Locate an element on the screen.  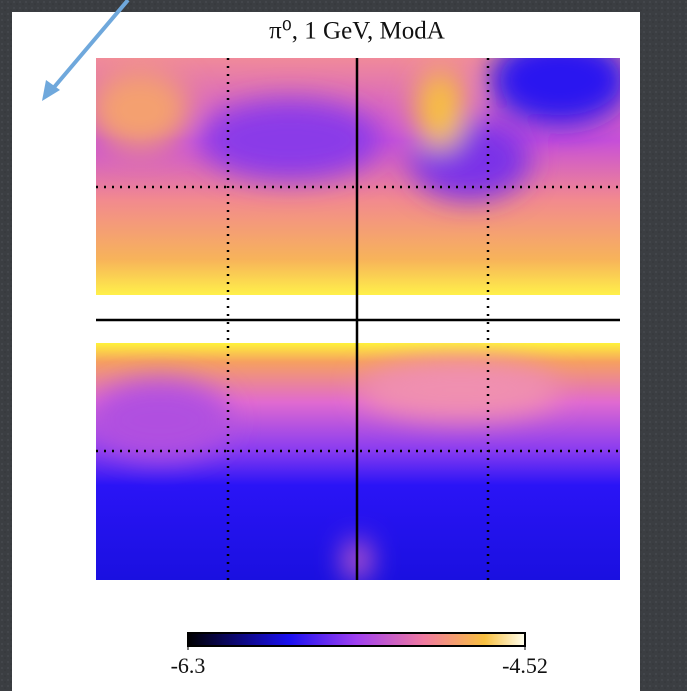
colorbar-tick-label: -6.3 is located at coordinates (188, 665).